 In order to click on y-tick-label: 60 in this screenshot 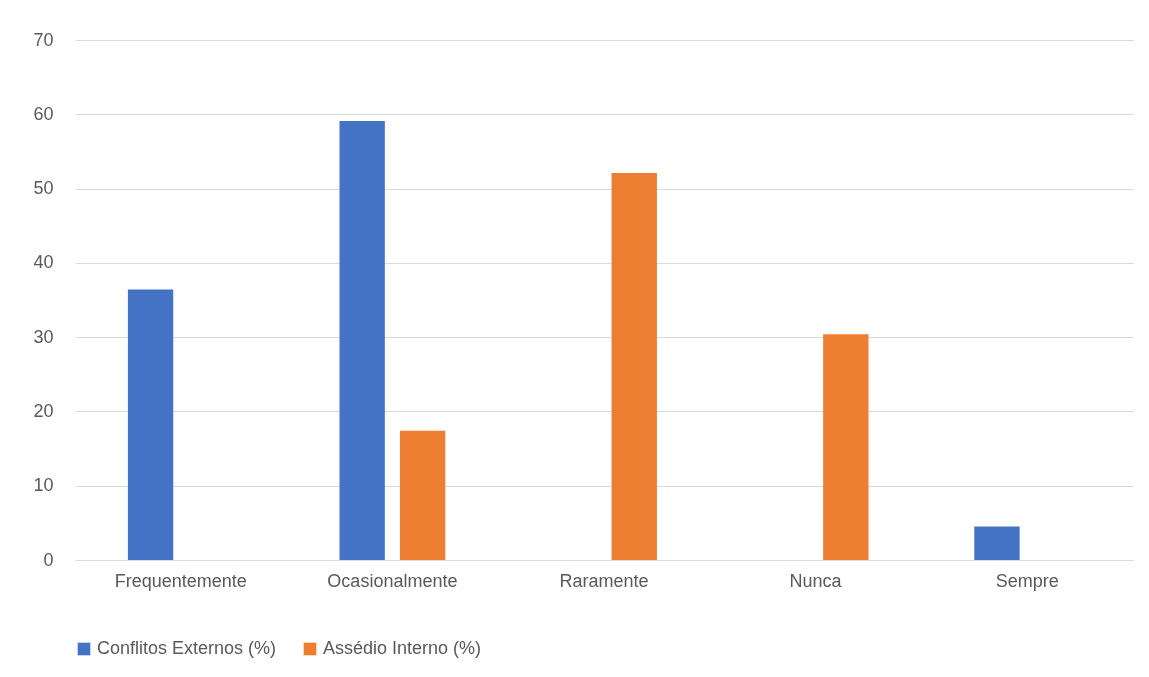, I will do `click(43, 113)`.